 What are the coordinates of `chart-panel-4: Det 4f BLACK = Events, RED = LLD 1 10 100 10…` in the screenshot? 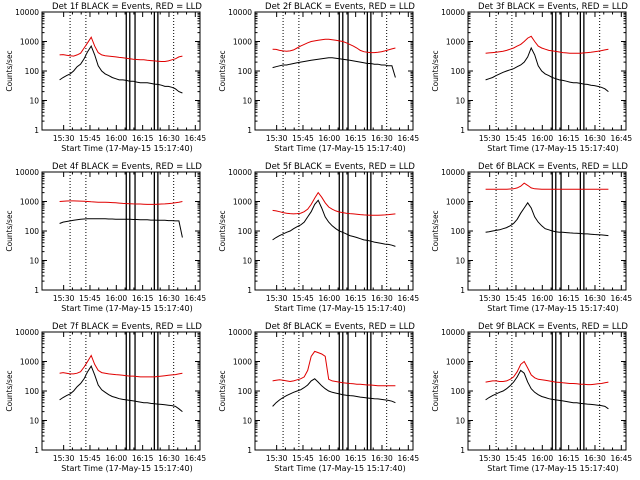 It's located at (105, 237).